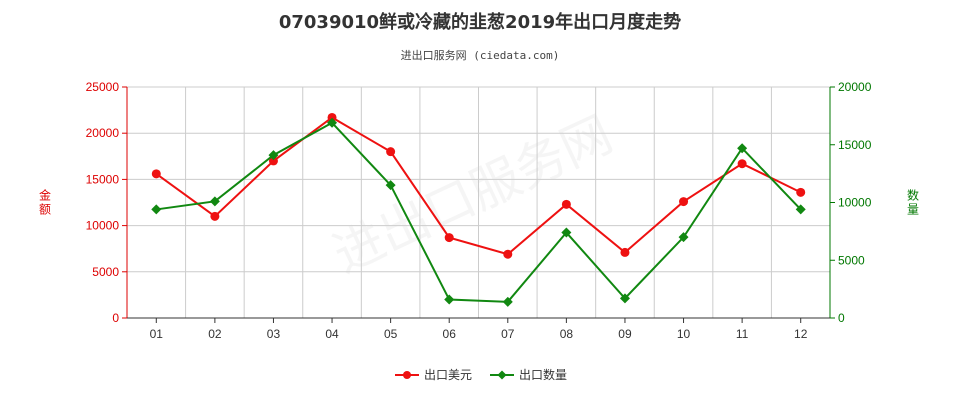 Image resolution: width=960 pixels, height=400 pixels. What do you see at coordinates (103, 179) in the screenshot?
I see `y-left-tick-label: 15000` at bounding box center [103, 179].